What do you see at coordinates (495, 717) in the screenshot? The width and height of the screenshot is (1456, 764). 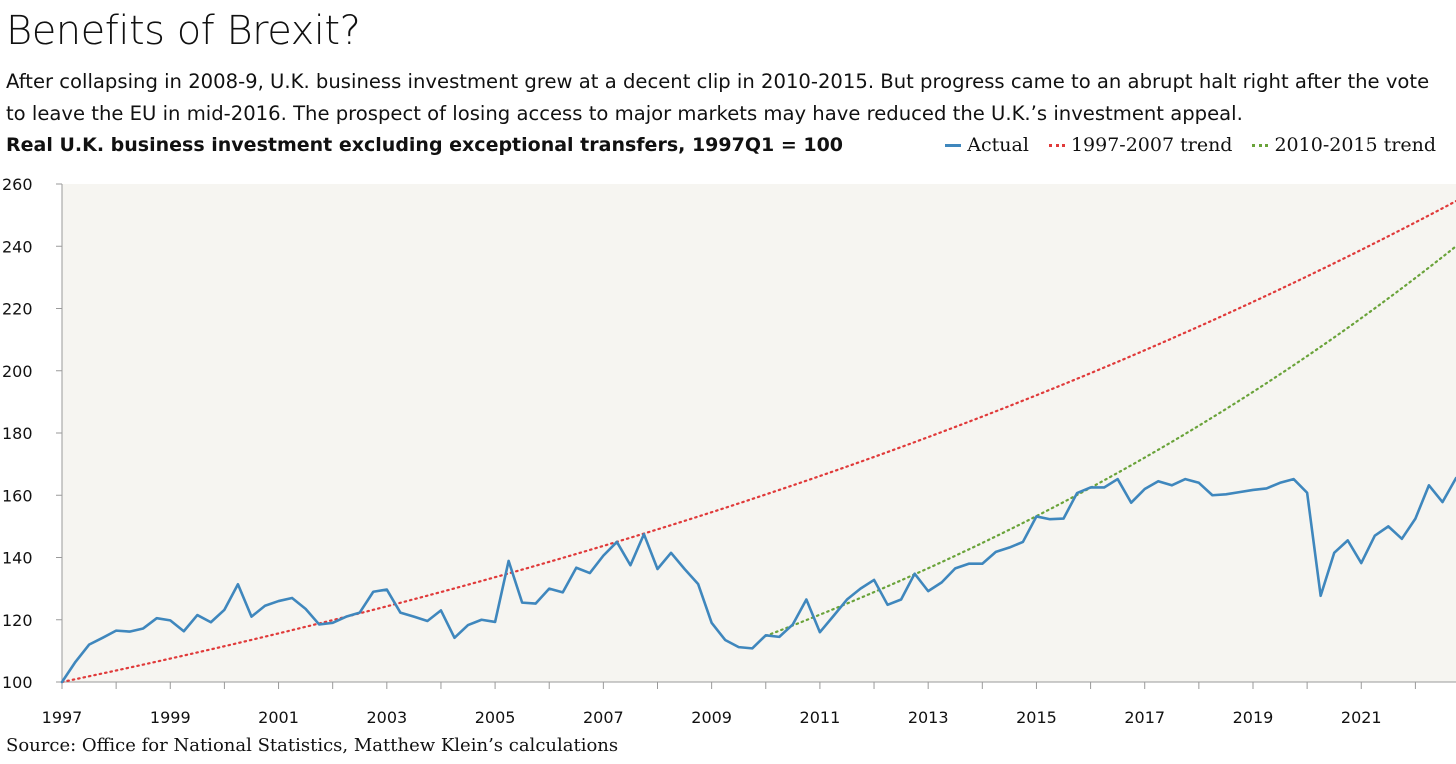 I see `x-tick-label: 2005` at bounding box center [495, 717].